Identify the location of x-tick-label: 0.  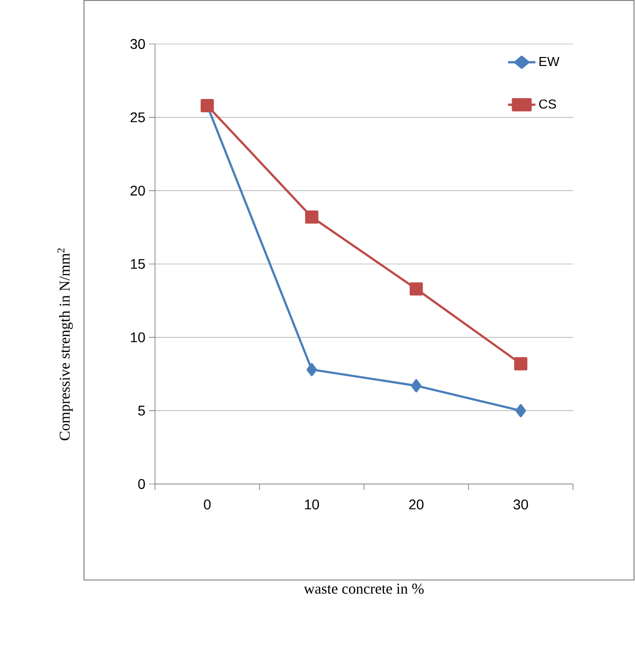
(207, 505).